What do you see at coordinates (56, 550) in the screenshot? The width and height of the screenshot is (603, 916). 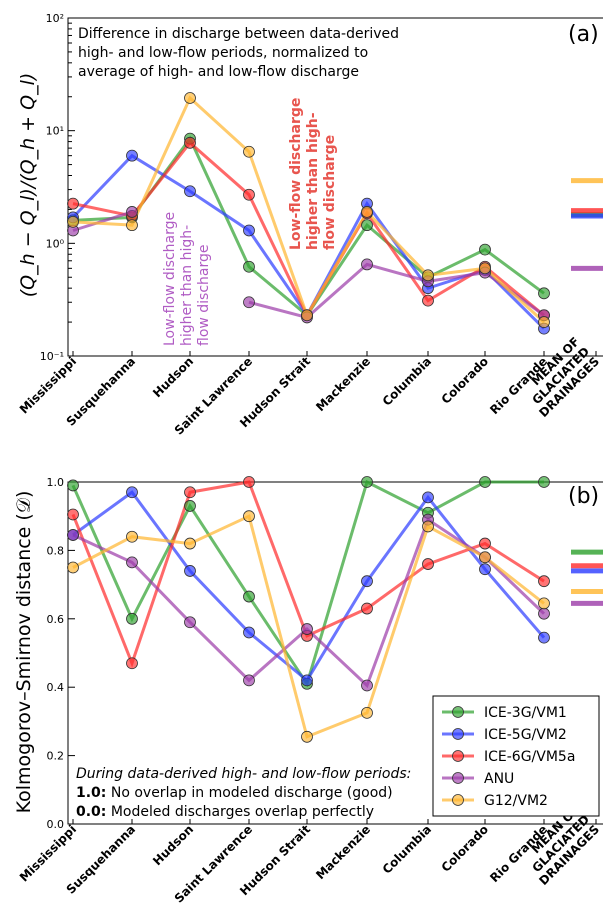 I see `panel-b-y-tick-label: 0.8` at bounding box center [56, 550].